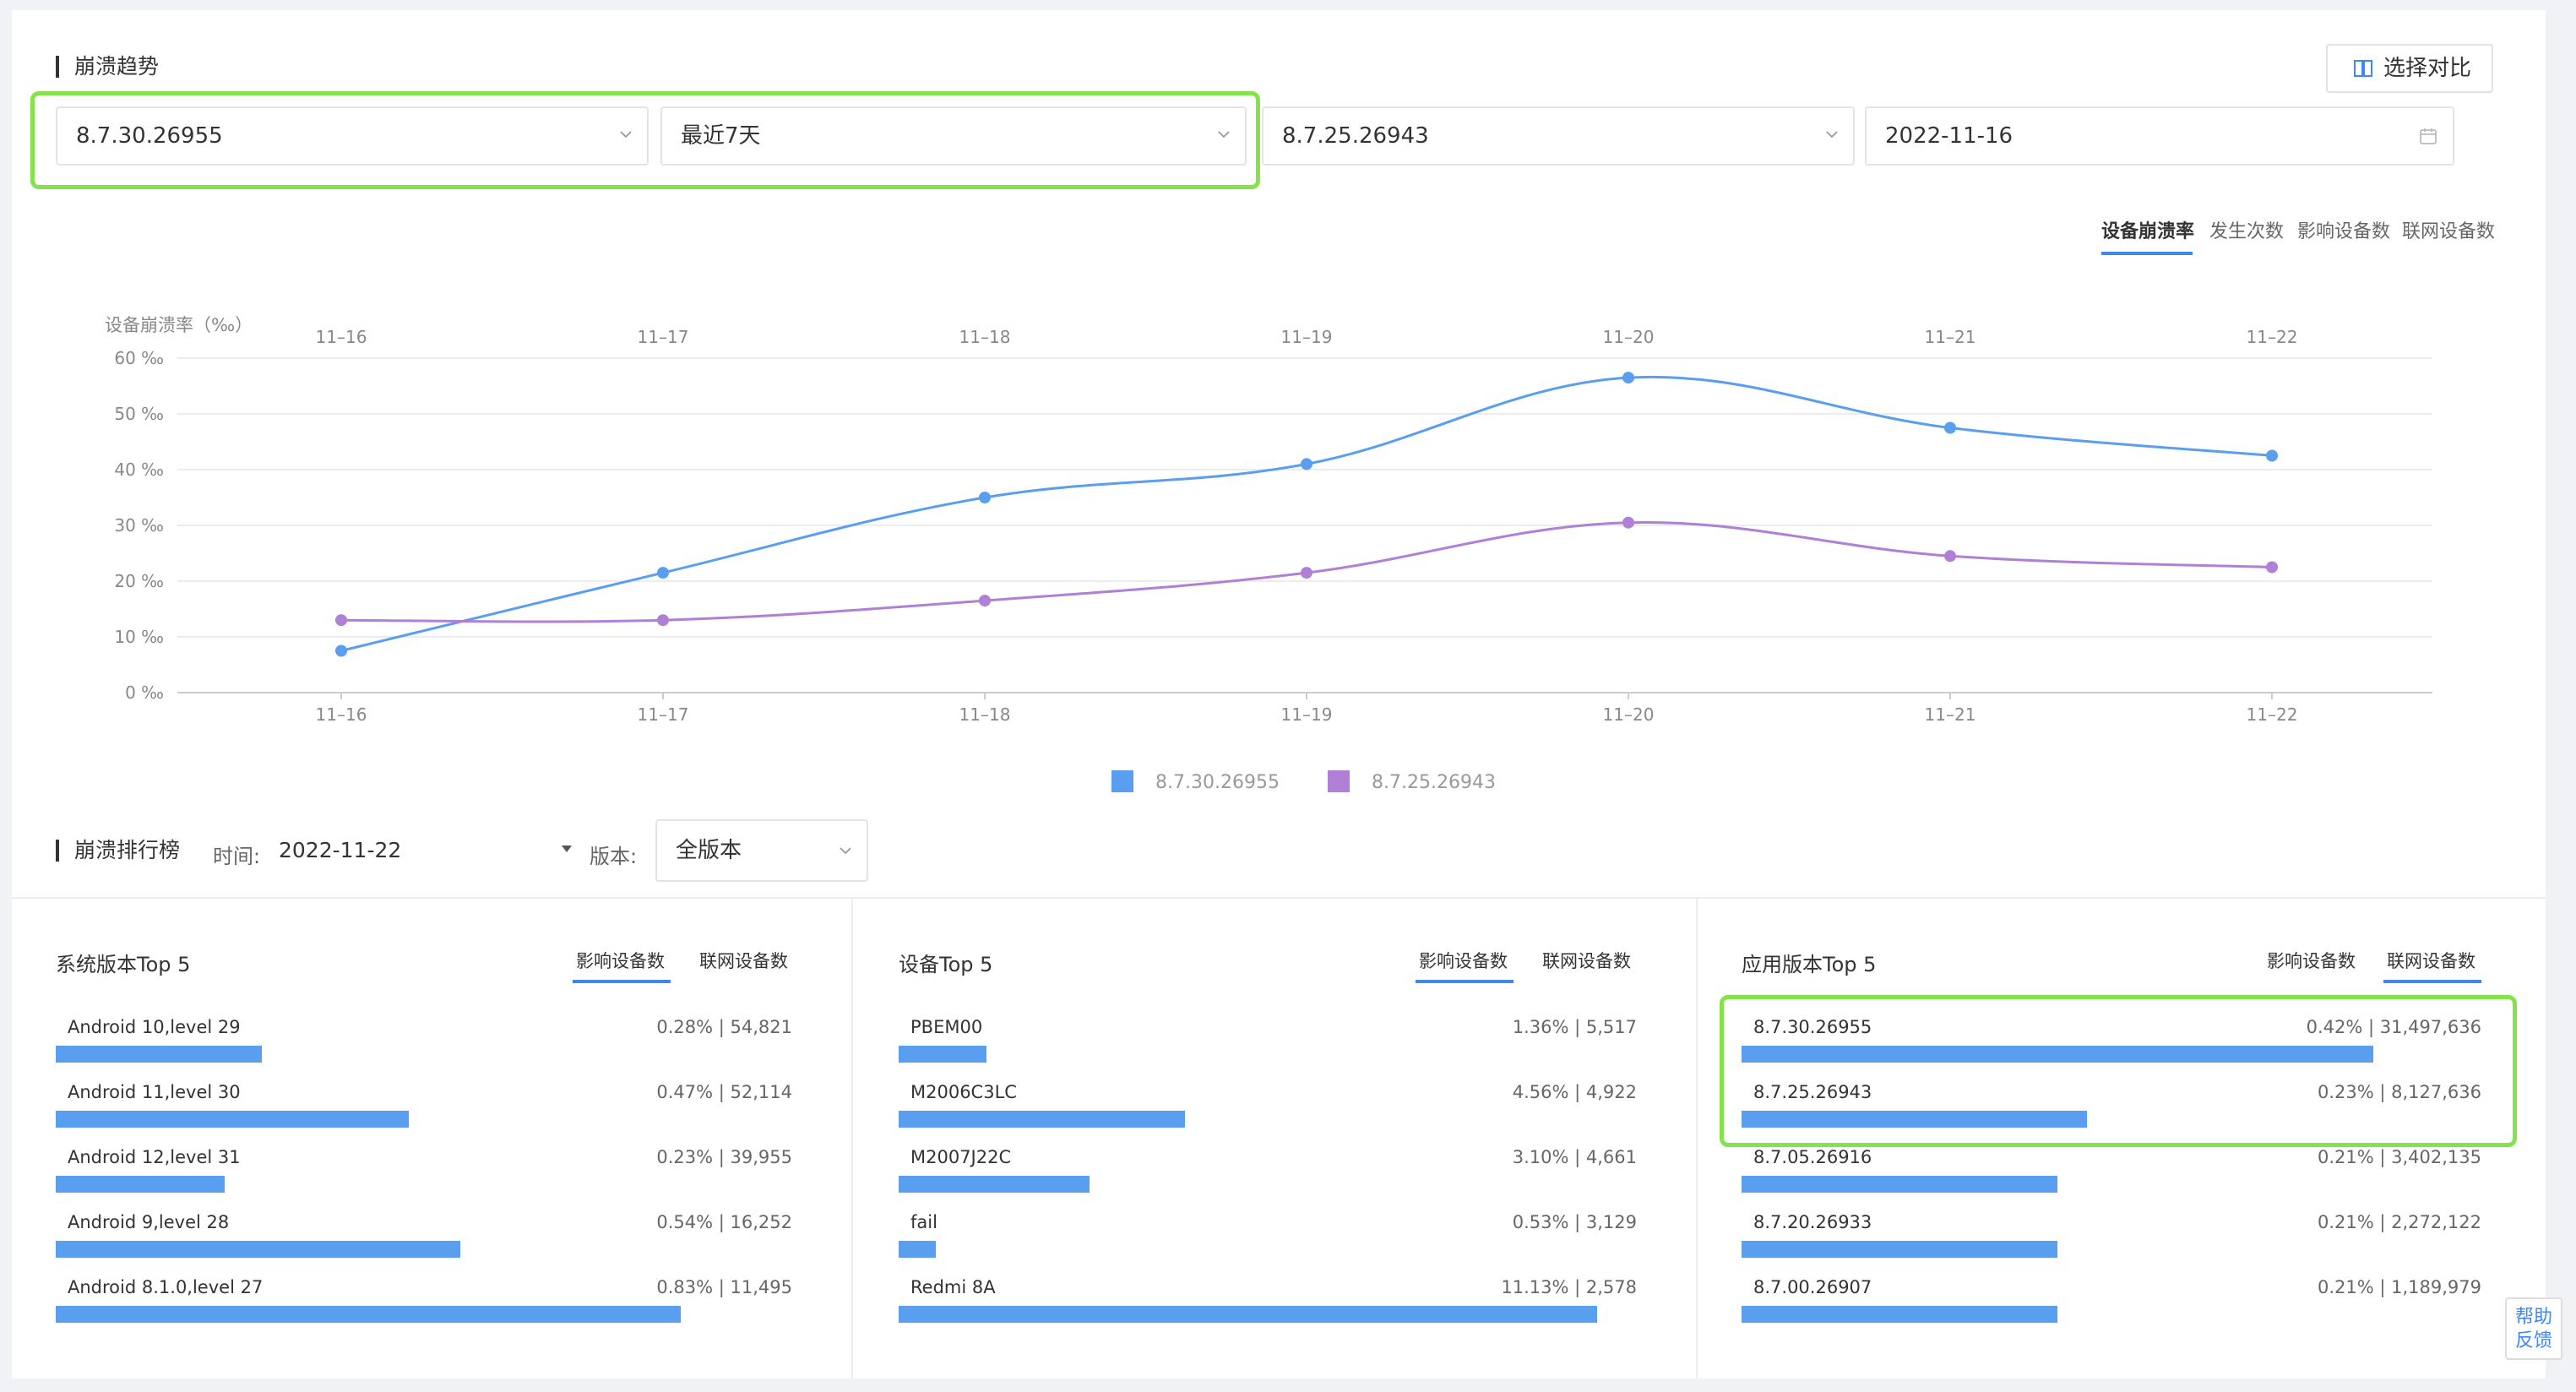 This screenshot has height=1392, width=2576. What do you see at coordinates (1809, 964) in the screenshot?
I see `card-title: 应用版本Top 5` at bounding box center [1809, 964].